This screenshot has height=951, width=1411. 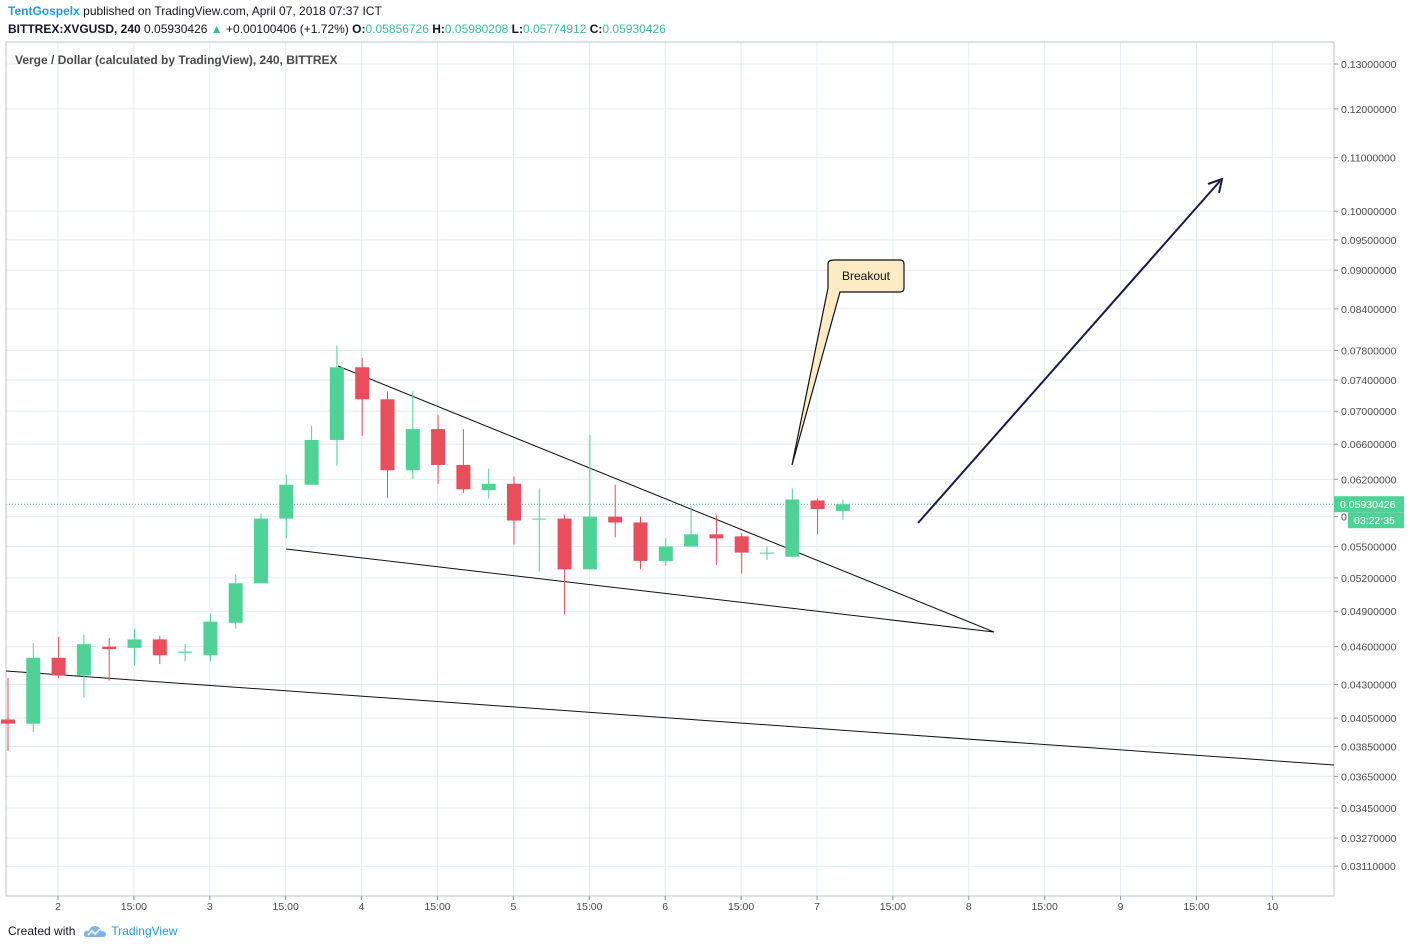 What do you see at coordinates (640, 590) in the screenshot?
I see `lower-wedge-line` at bounding box center [640, 590].